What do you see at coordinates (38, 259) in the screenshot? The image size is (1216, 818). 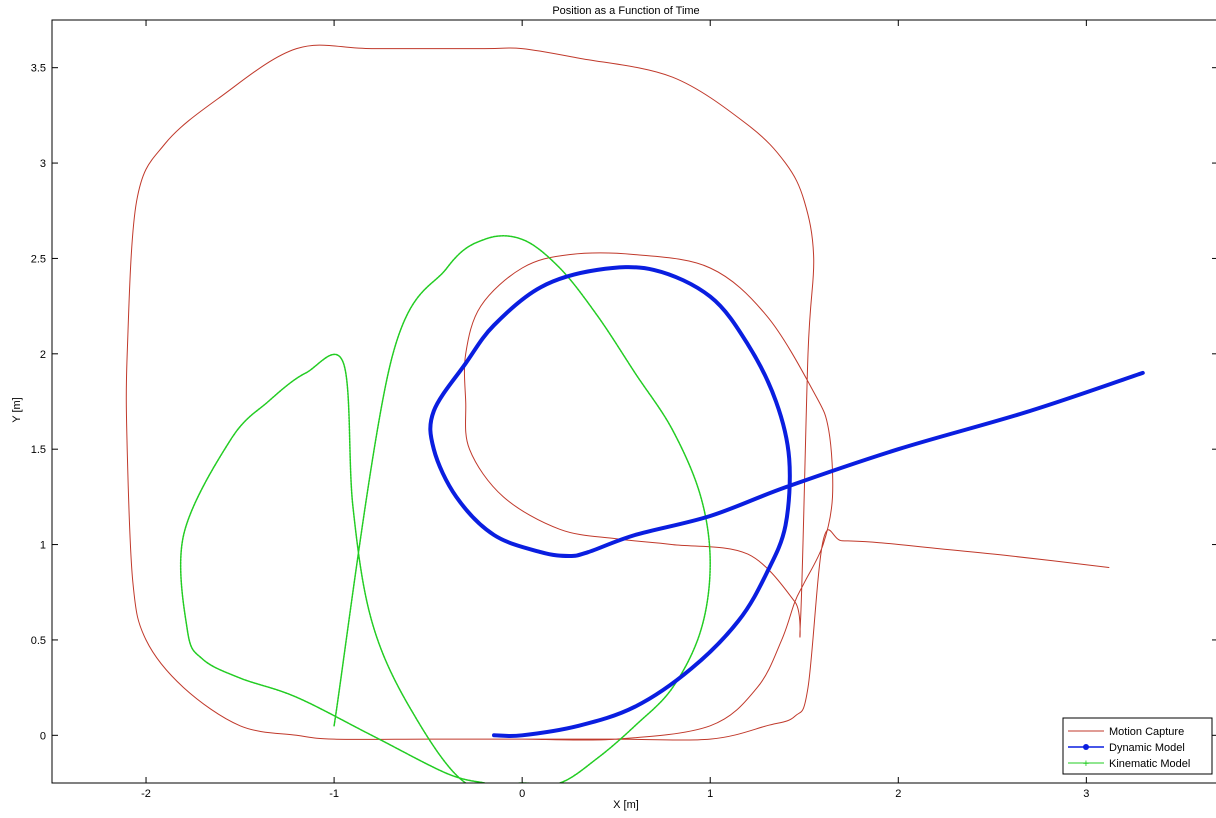 I see `y-tick-label: 2.5` at bounding box center [38, 259].